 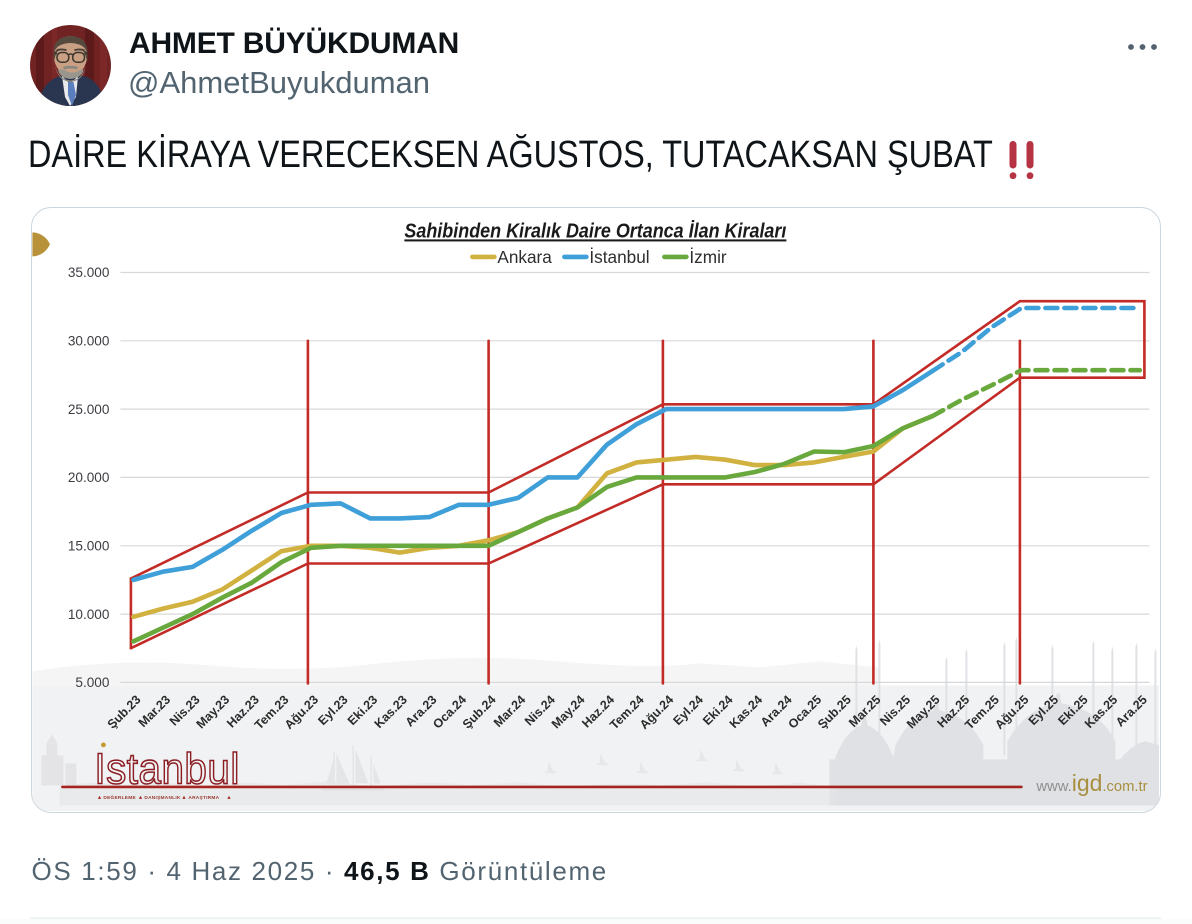 What do you see at coordinates (166, 768) in the screenshot?
I see `svg-text: Istanbul` at bounding box center [166, 768].